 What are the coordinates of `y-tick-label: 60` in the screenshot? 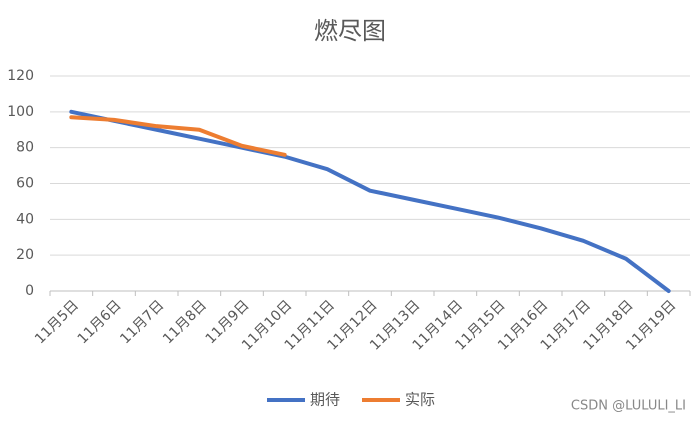 It's located at (25, 184).